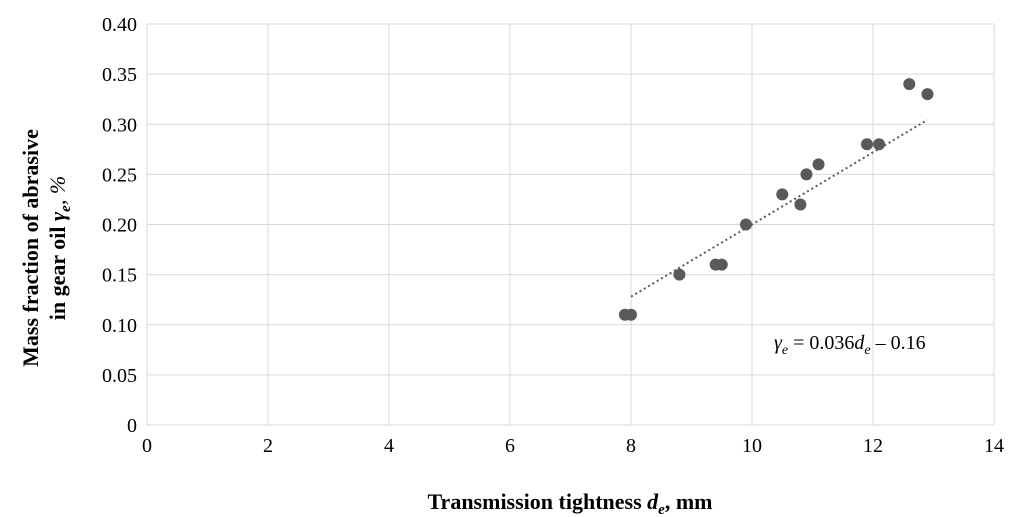 Image resolution: width=1011 pixels, height=517 pixels. What do you see at coordinates (873, 446) in the screenshot?
I see `x-tick-label: 12` at bounding box center [873, 446].